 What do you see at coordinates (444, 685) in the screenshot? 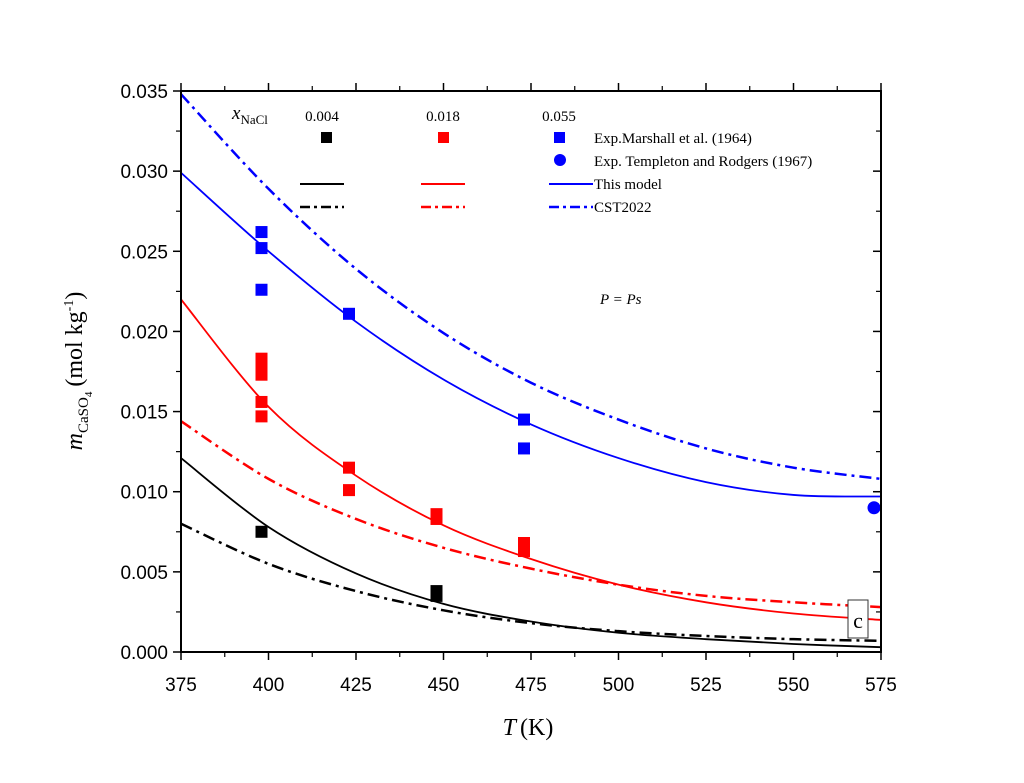
I see `x-tick-label: 450` at bounding box center [444, 685].